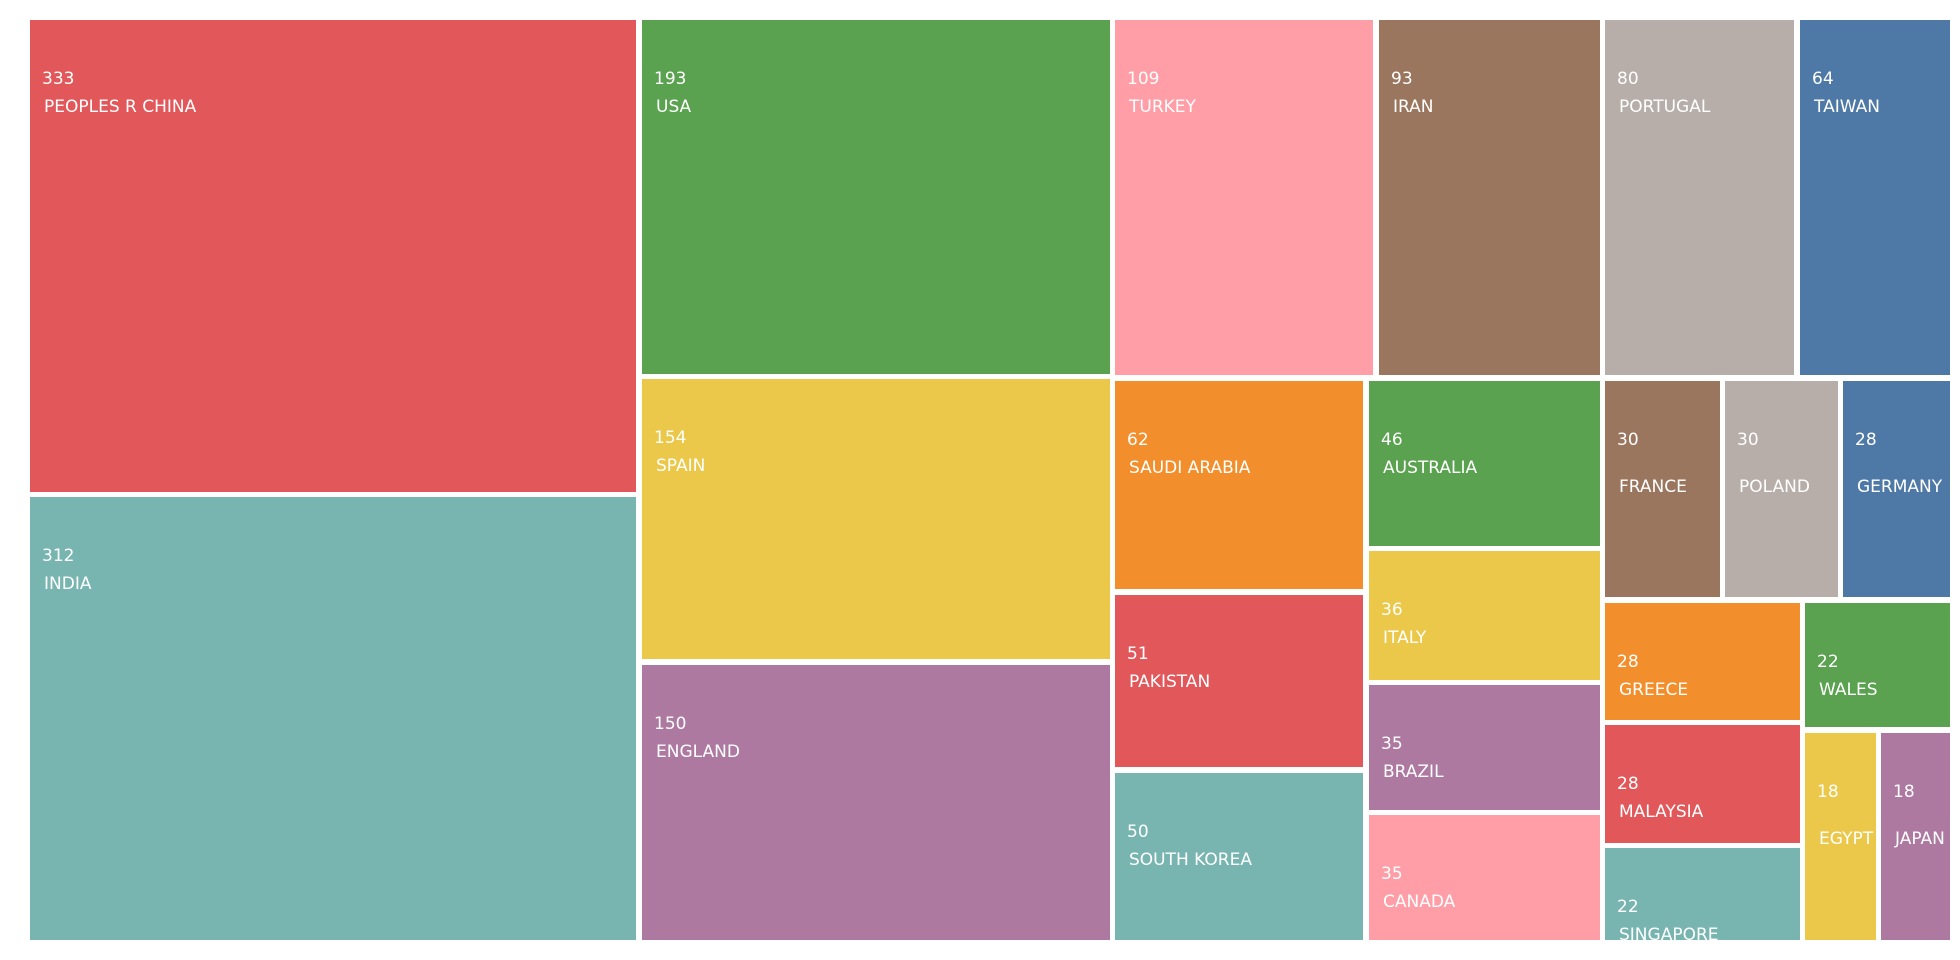  I want to click on cell-label-portugal: PORTUGAL, so click(1665, 107).